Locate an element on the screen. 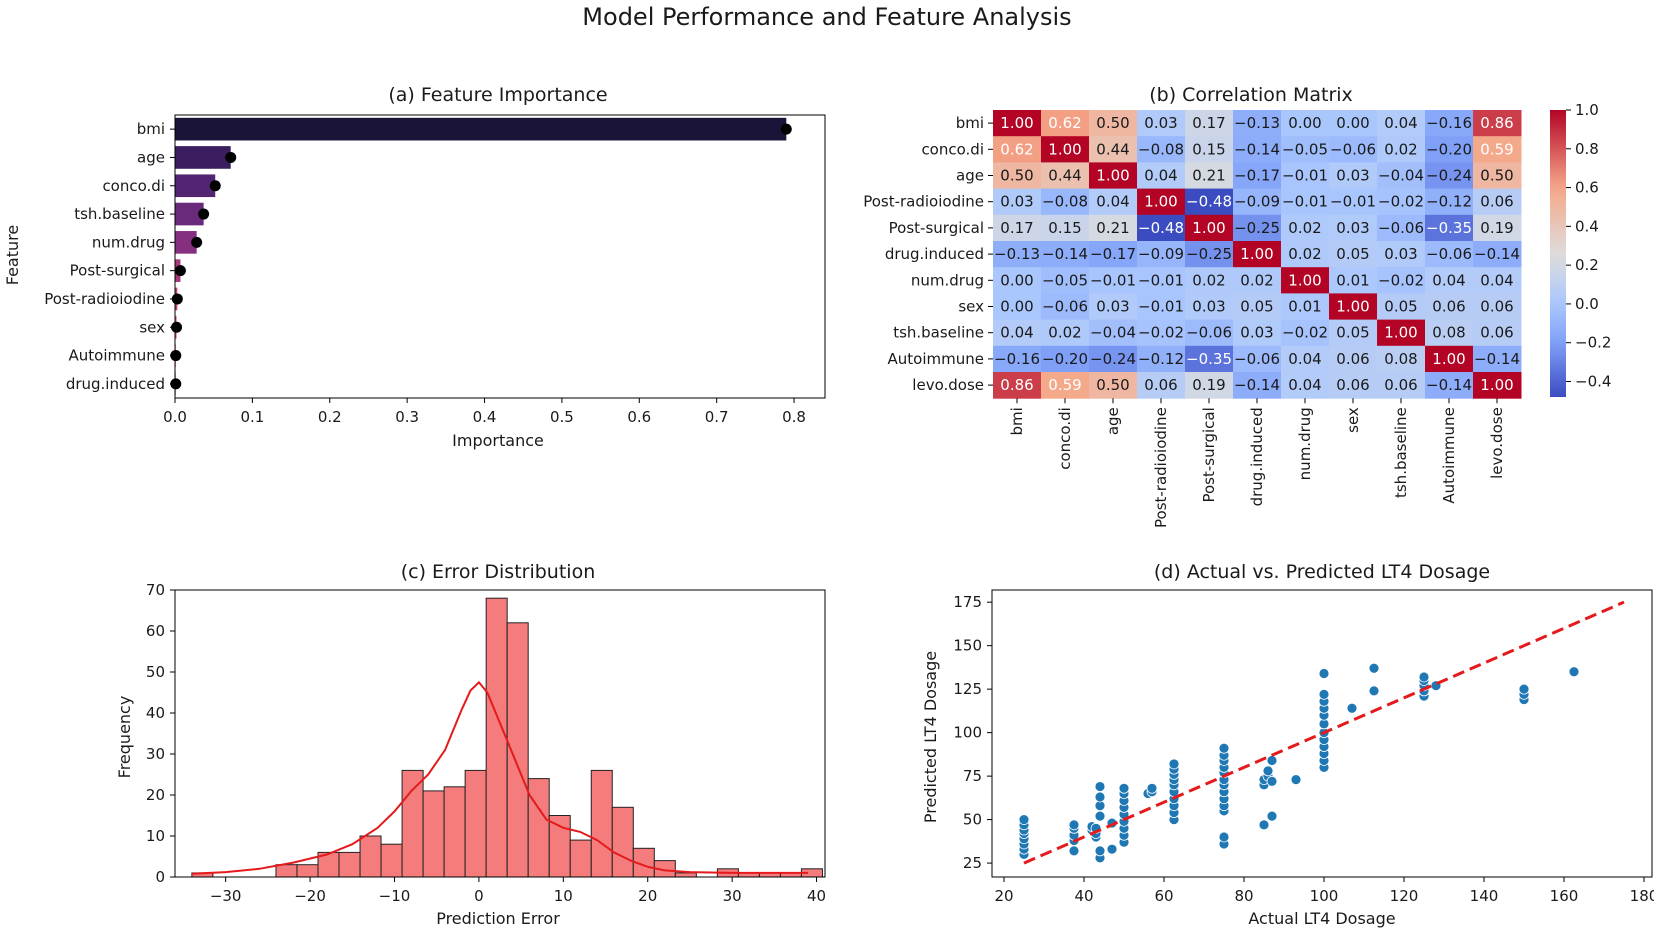 The width and height of the screenshot is (1654, 931). feature-importance-xtick-label: 0.0 is located at coordinates (175, 417).